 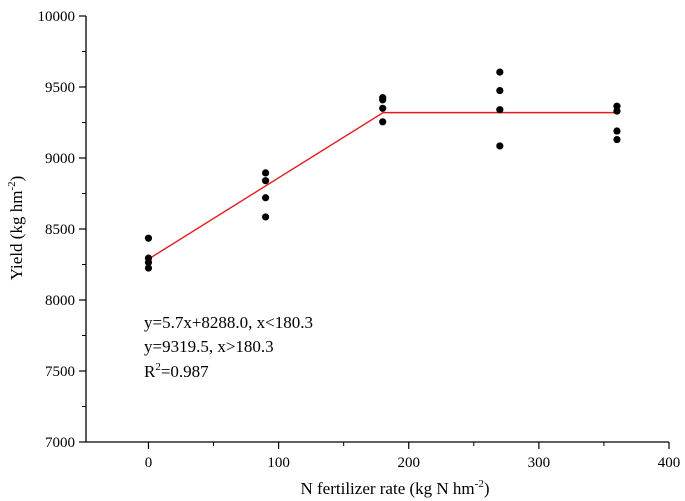 I want to click on y-tick-label: 10000, so click(x=57, y=17).